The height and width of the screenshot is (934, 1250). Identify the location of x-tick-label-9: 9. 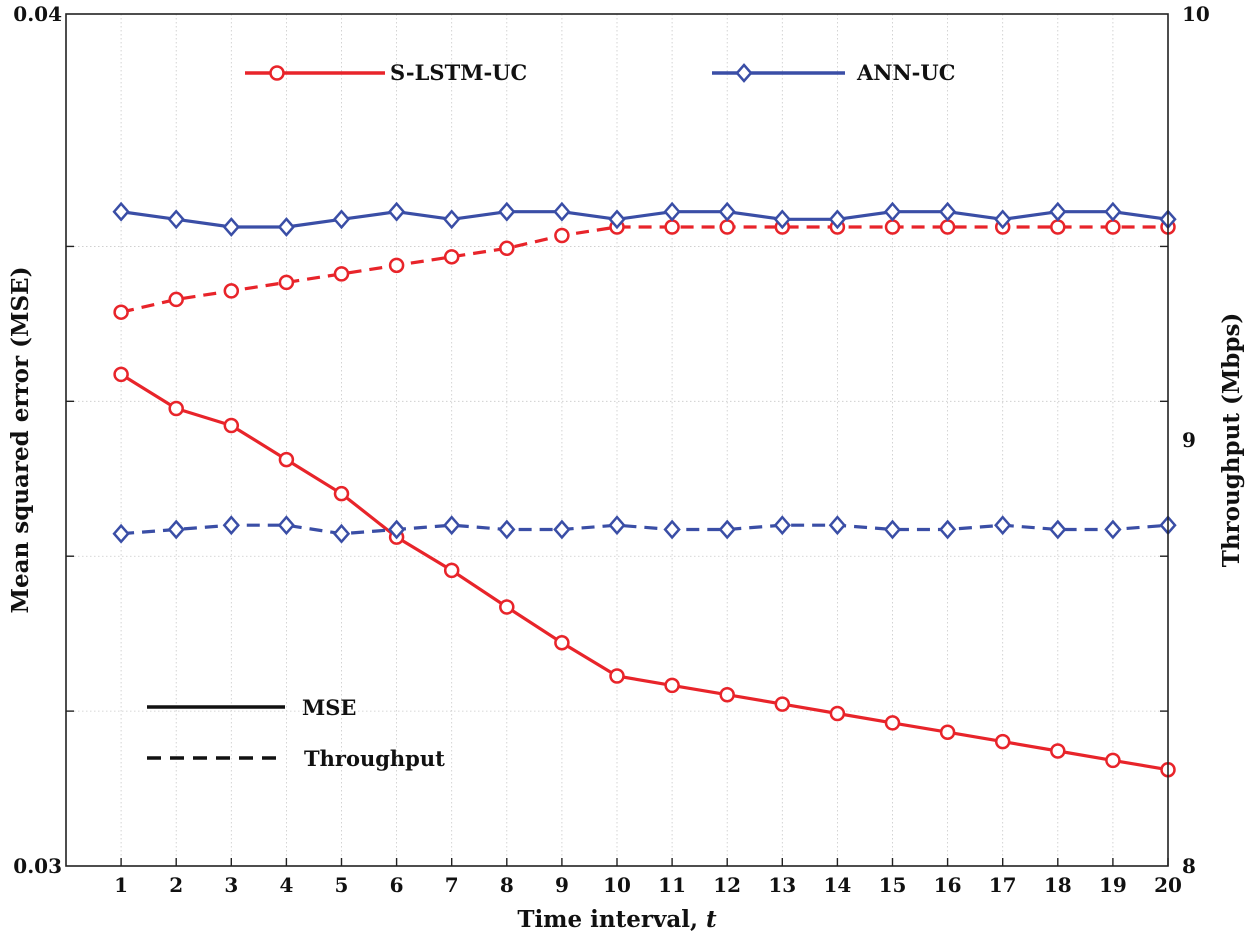
(562, 885).